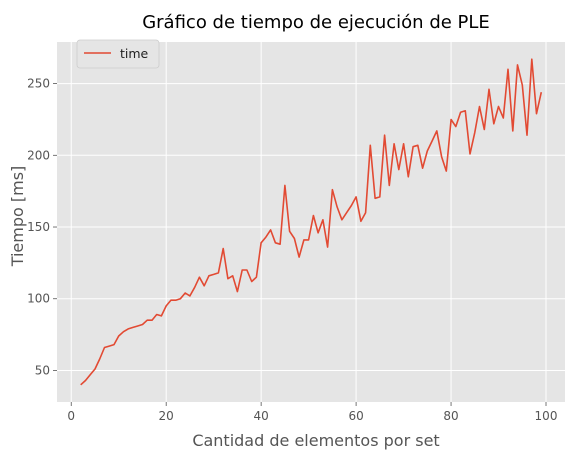  What do you see at coordinates (355, 416) in the screenshot?
I see `x-tick-label: 60` at bounding box center [355, 416].